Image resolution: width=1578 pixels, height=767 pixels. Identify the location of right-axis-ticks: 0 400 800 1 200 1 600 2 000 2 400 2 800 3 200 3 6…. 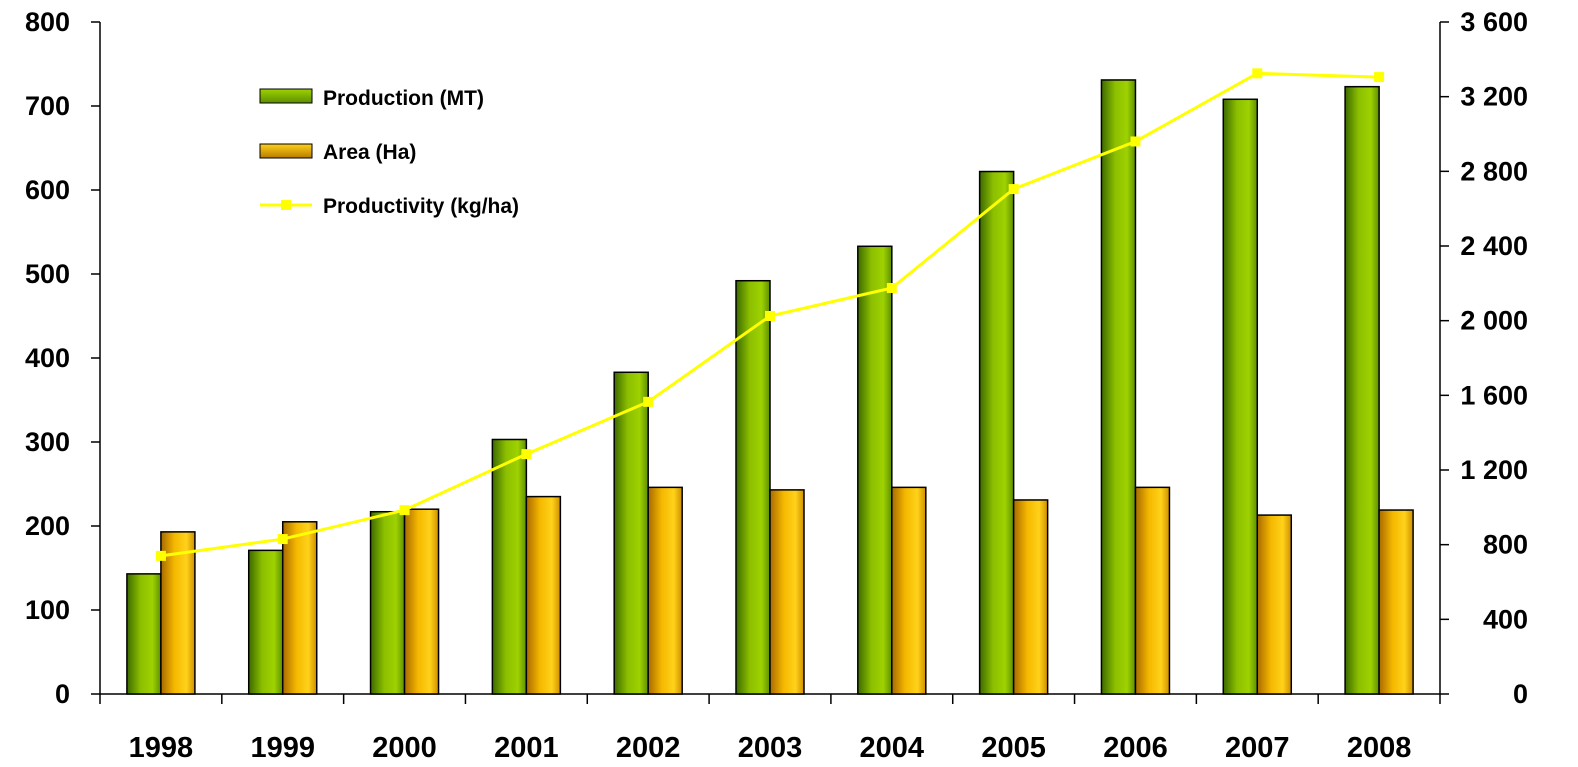
(1484, 358).